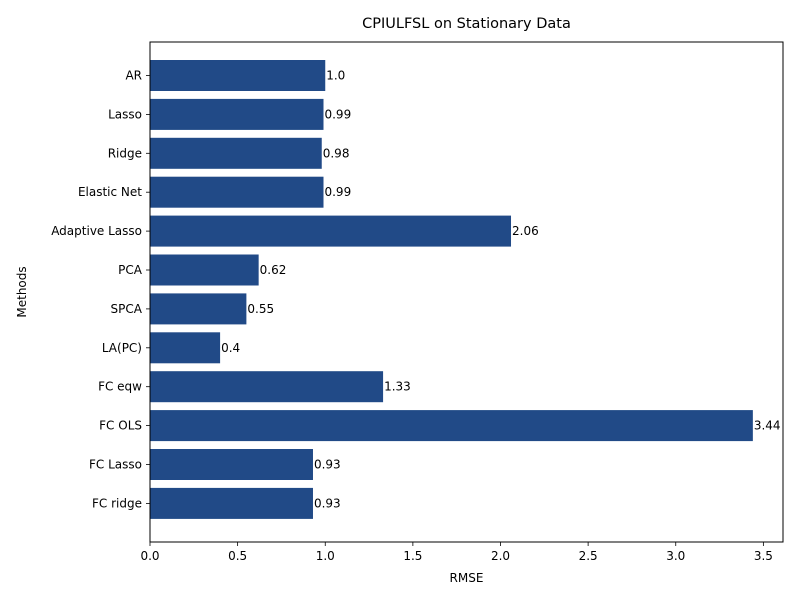 This screenshot has height=600, width=800. What do you see at coordinates (588, 556) in the screenshot?
I see `x-tick-label: 2.5` at bounding box center [588, 556].